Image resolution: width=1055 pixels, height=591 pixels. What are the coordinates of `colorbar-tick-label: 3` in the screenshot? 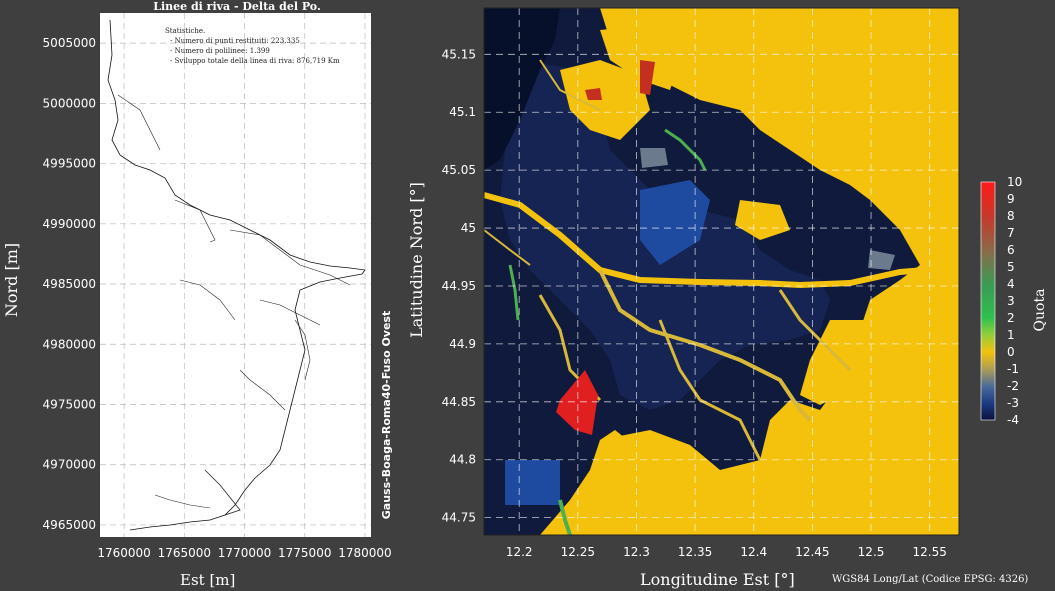 It's located at (1011, 301).